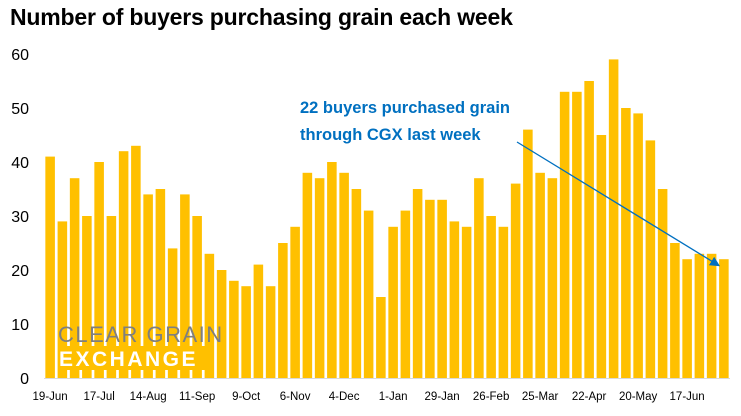 Image resolution: width=741 pixels, height=416 pixels. What do you see at coordinates (20, 109) in the screenshot?
I see `y-tick-label: 50` at bounding box center [20, 109].